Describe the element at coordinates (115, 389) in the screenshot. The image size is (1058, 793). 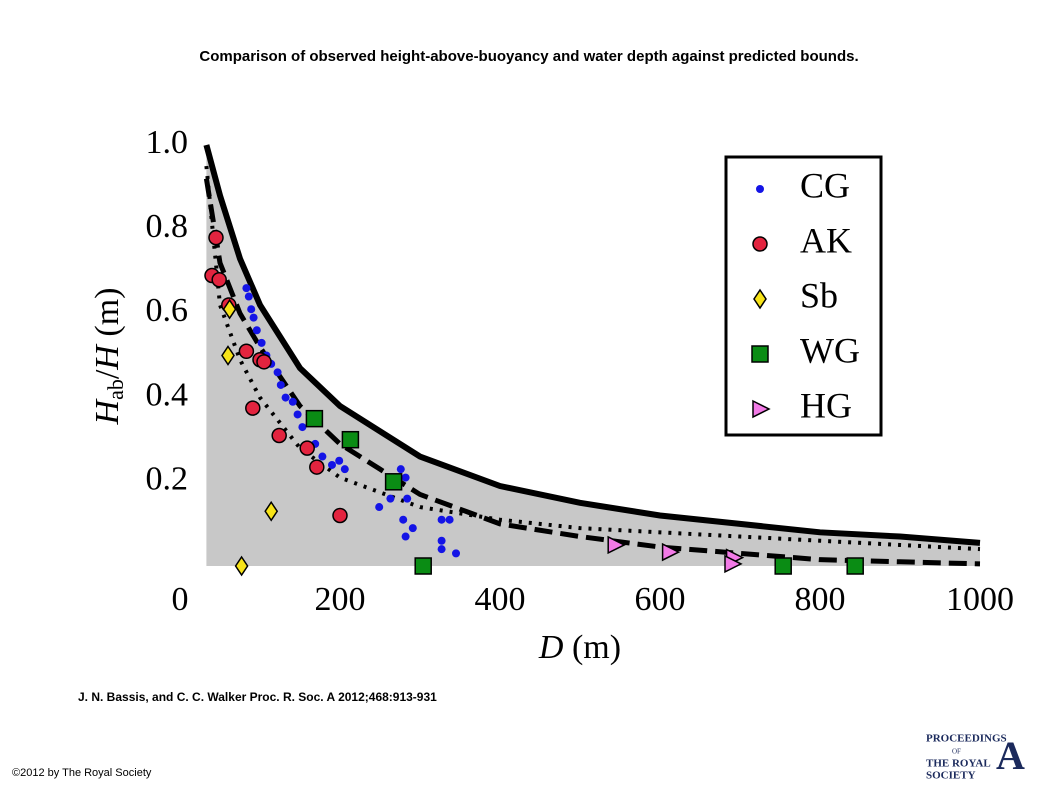
I see `y-sub: ab` at that location.